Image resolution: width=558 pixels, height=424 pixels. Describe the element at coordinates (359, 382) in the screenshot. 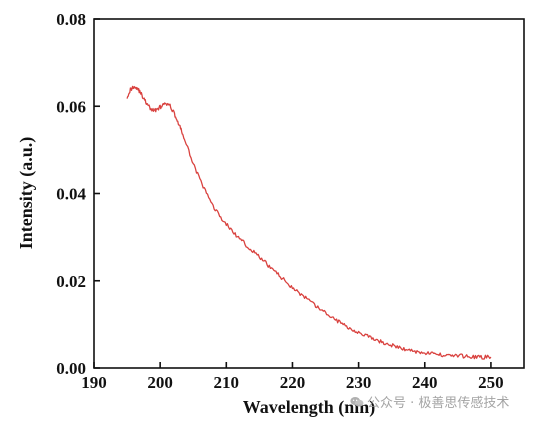

I see `x-tick-label: 230` at that location.